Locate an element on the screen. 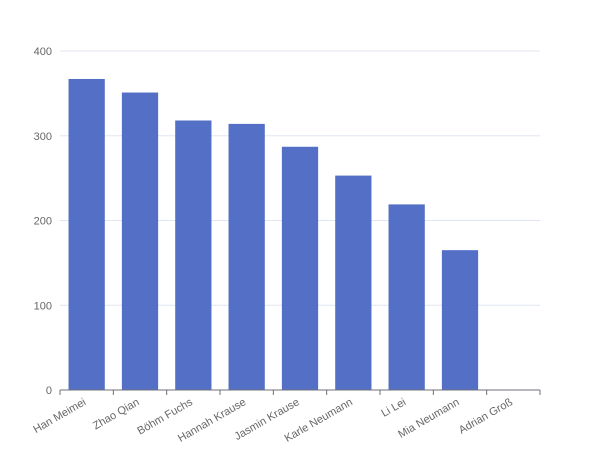  x-tick-label: Han Meimei is located at coordinates (59, 416).